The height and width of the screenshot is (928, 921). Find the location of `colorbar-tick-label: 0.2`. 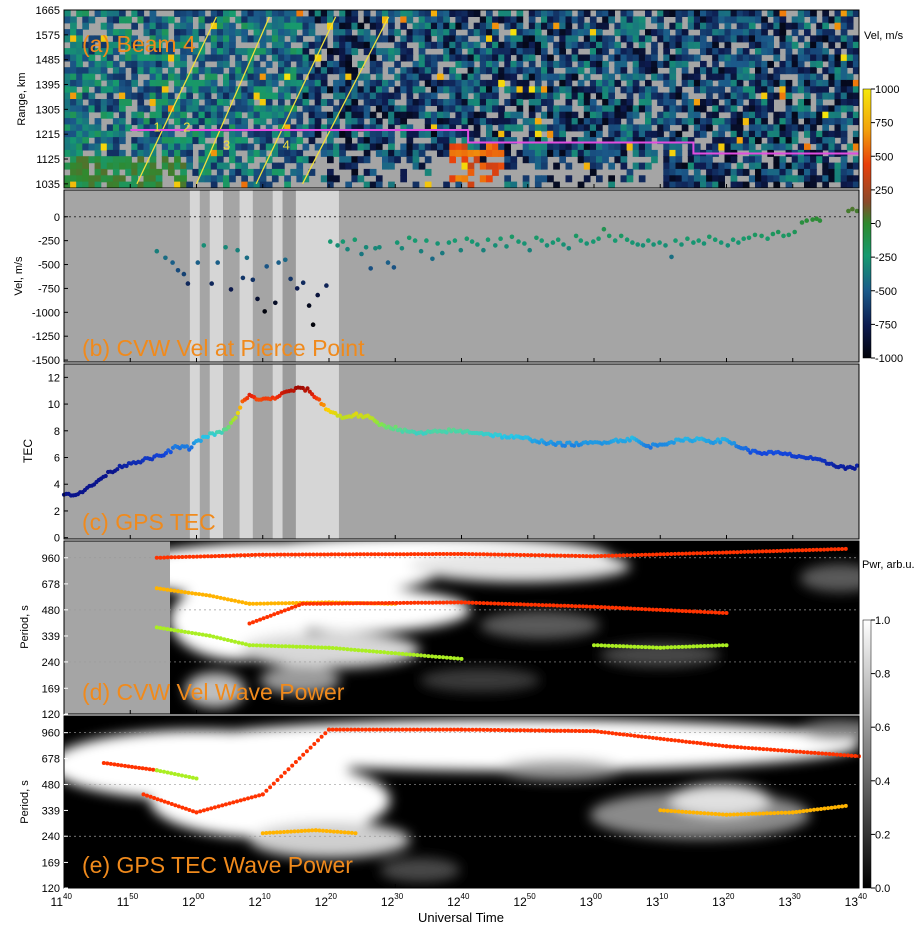

colorbar-tick-label: 0.2 is located at coordinates (882, 835).